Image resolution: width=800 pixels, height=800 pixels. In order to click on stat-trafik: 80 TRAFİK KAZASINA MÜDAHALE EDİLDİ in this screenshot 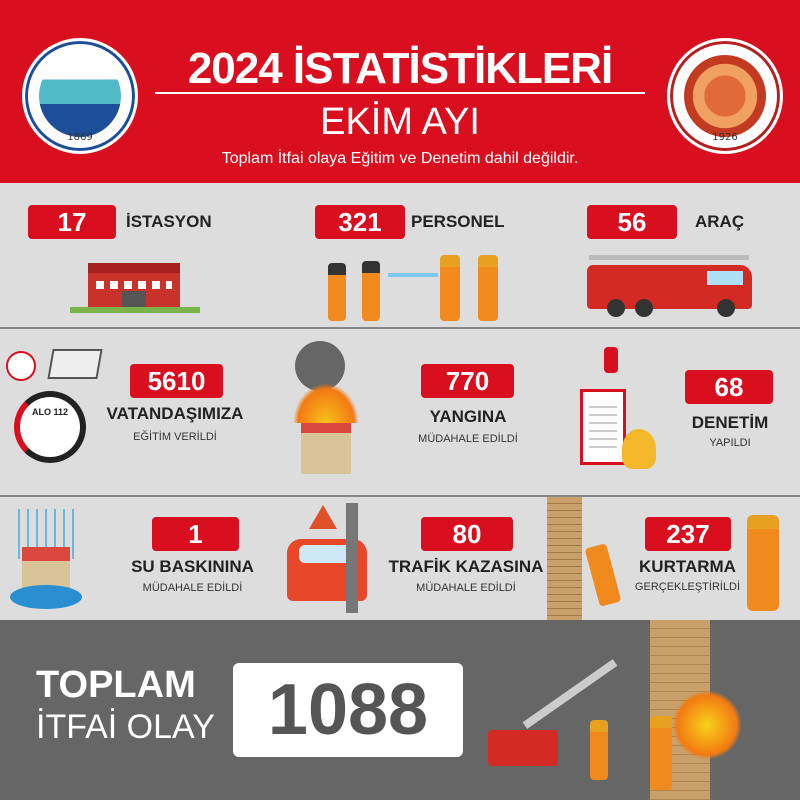, I will do `click(411, 558)`.